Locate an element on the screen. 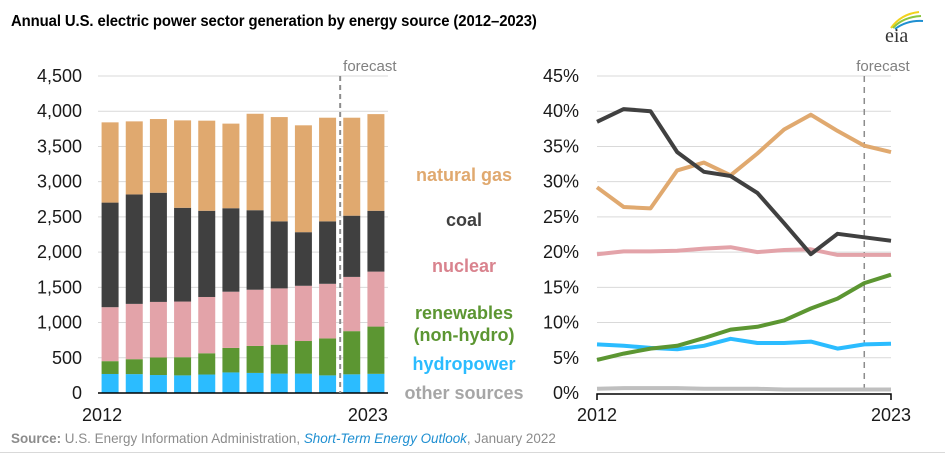 The width and height of the screenshot is (945, 458). y-tick-label: 10% is located at coordinates (561, 323).